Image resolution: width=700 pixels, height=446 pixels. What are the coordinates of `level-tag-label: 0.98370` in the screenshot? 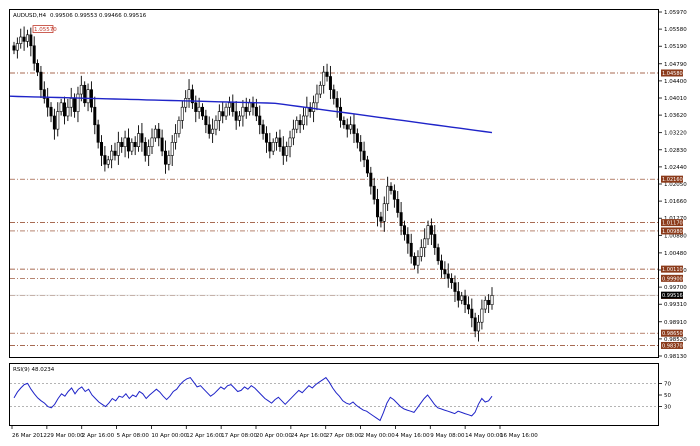 It's located at (672, 346).